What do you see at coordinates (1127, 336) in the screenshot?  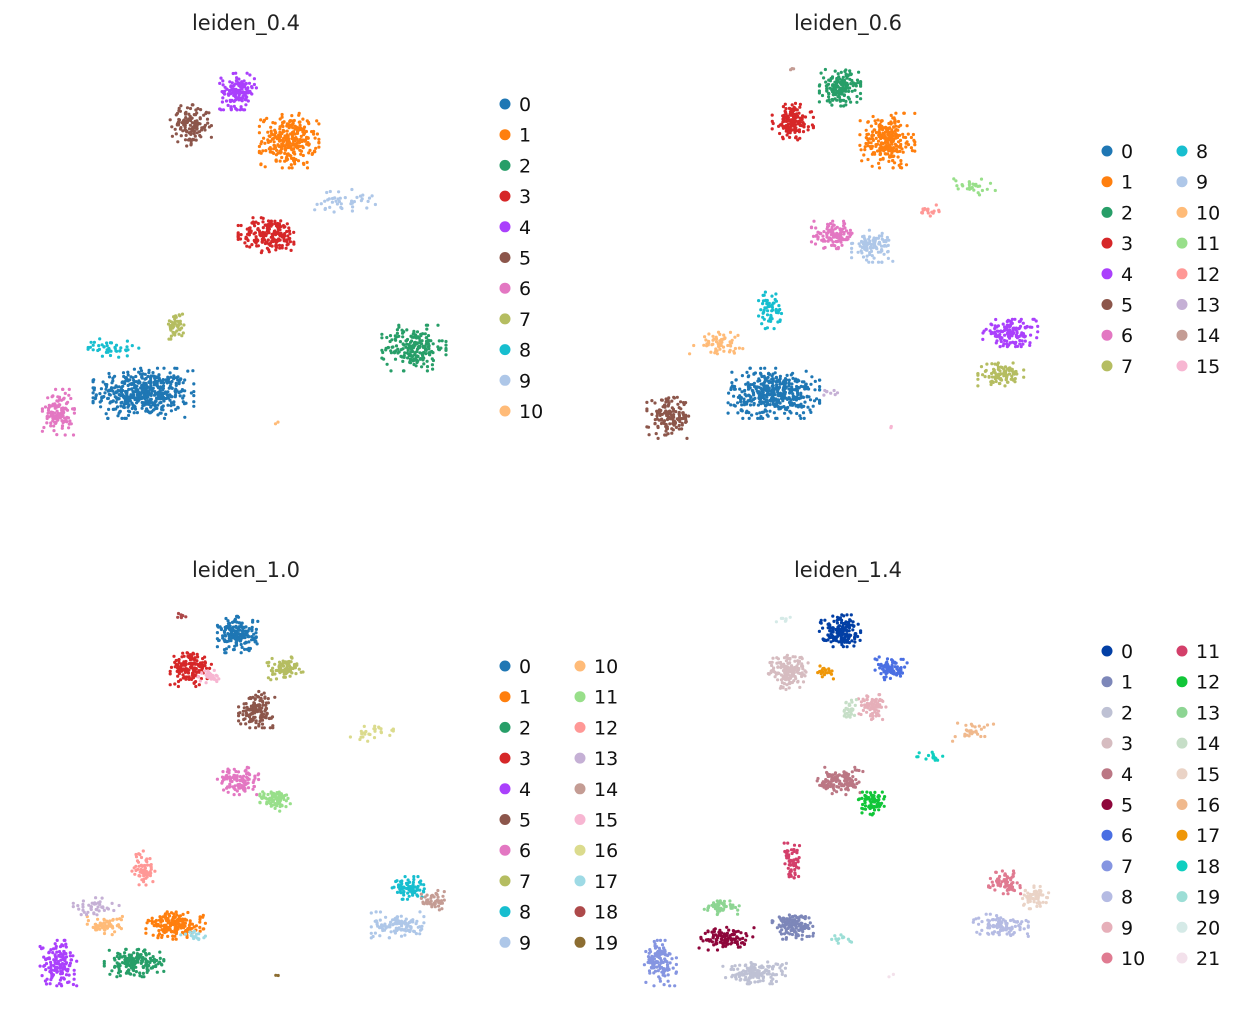 I see `legend-label: 6` at bounding box center [1127, 336].